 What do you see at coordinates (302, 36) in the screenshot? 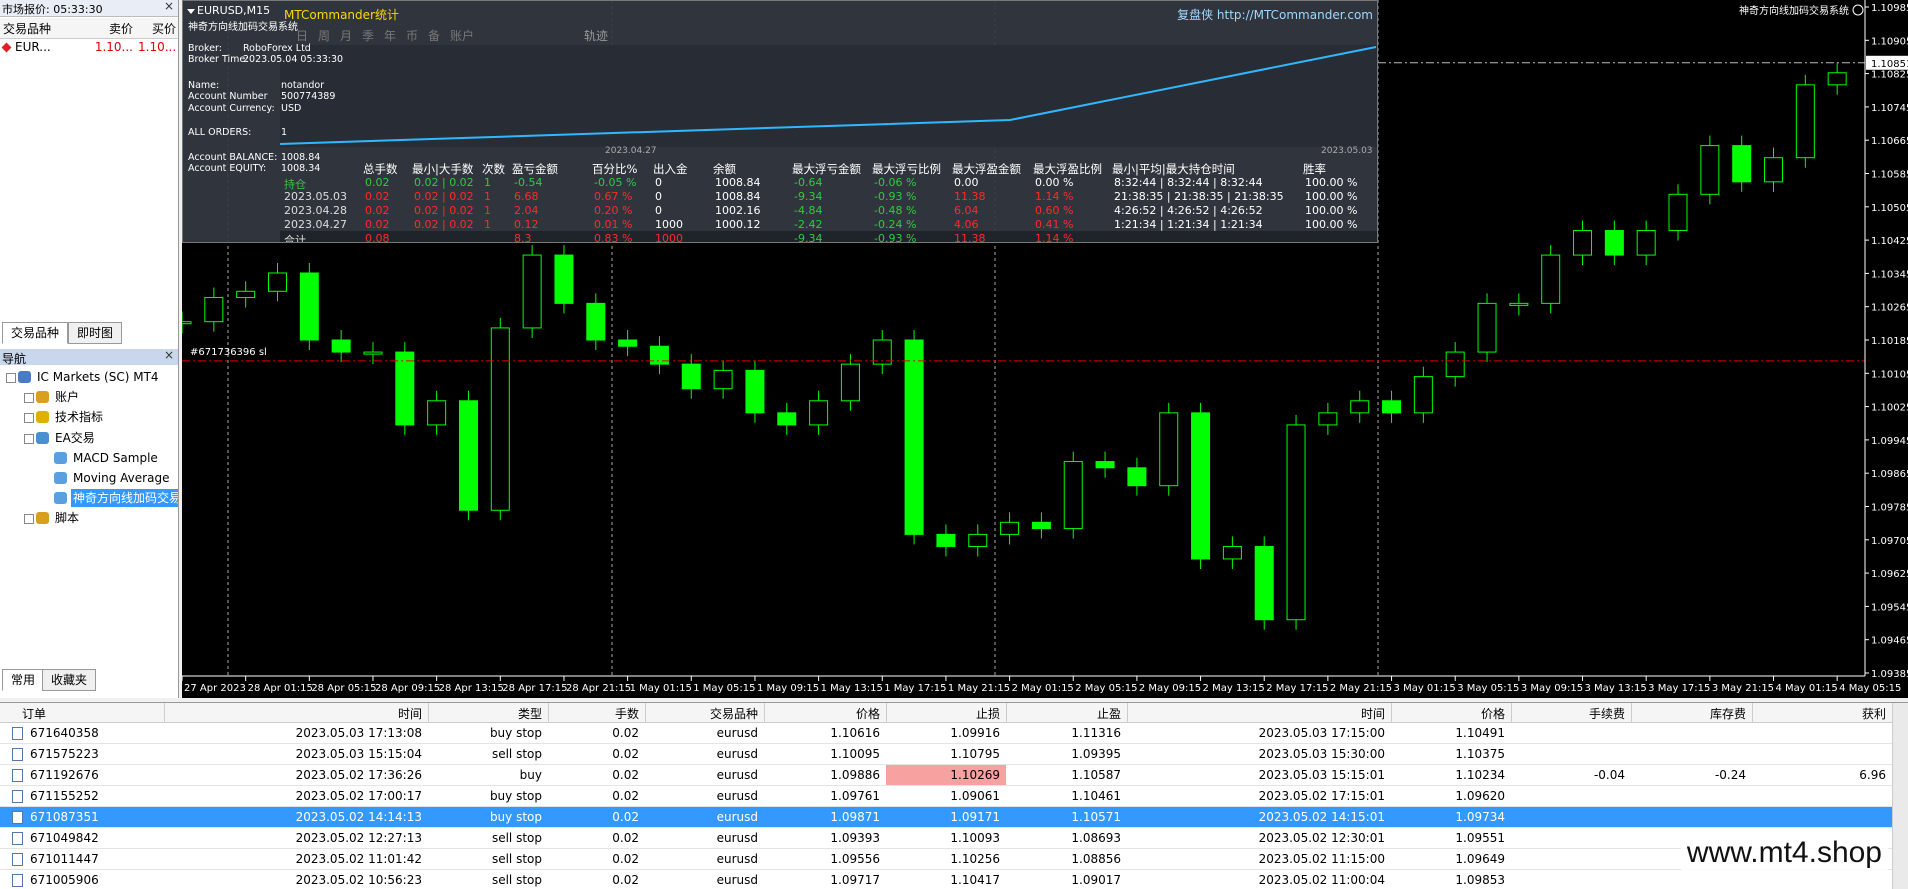
I see `period-button: 日` at bounding box center [302, 36].